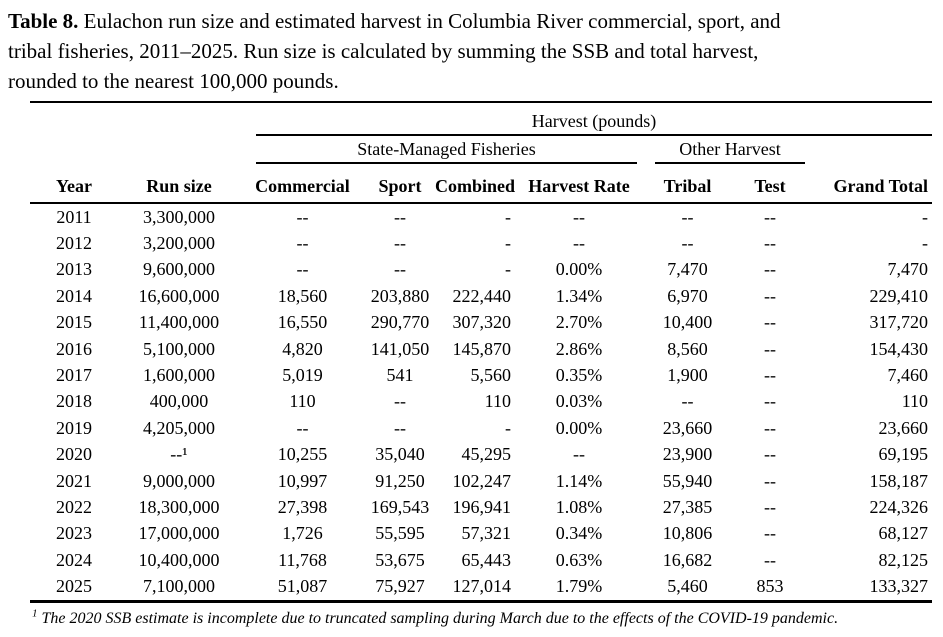 This screenshot has width=943, height=637. What do you see at coordinates (179, 322) in the screenshot?
I see `cell-run-size: 11,400,000` at bounding box center [179, 322].